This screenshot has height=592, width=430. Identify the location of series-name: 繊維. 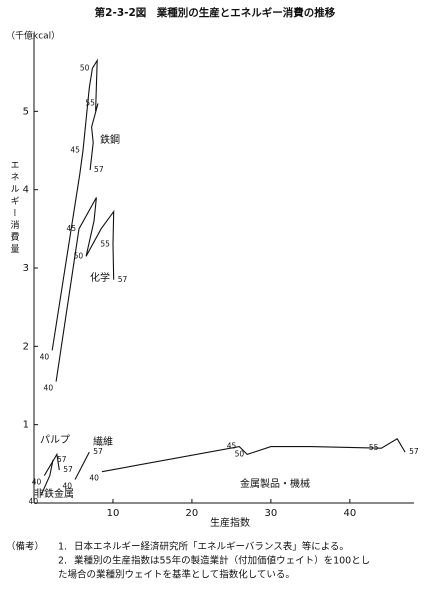
(103, 441).